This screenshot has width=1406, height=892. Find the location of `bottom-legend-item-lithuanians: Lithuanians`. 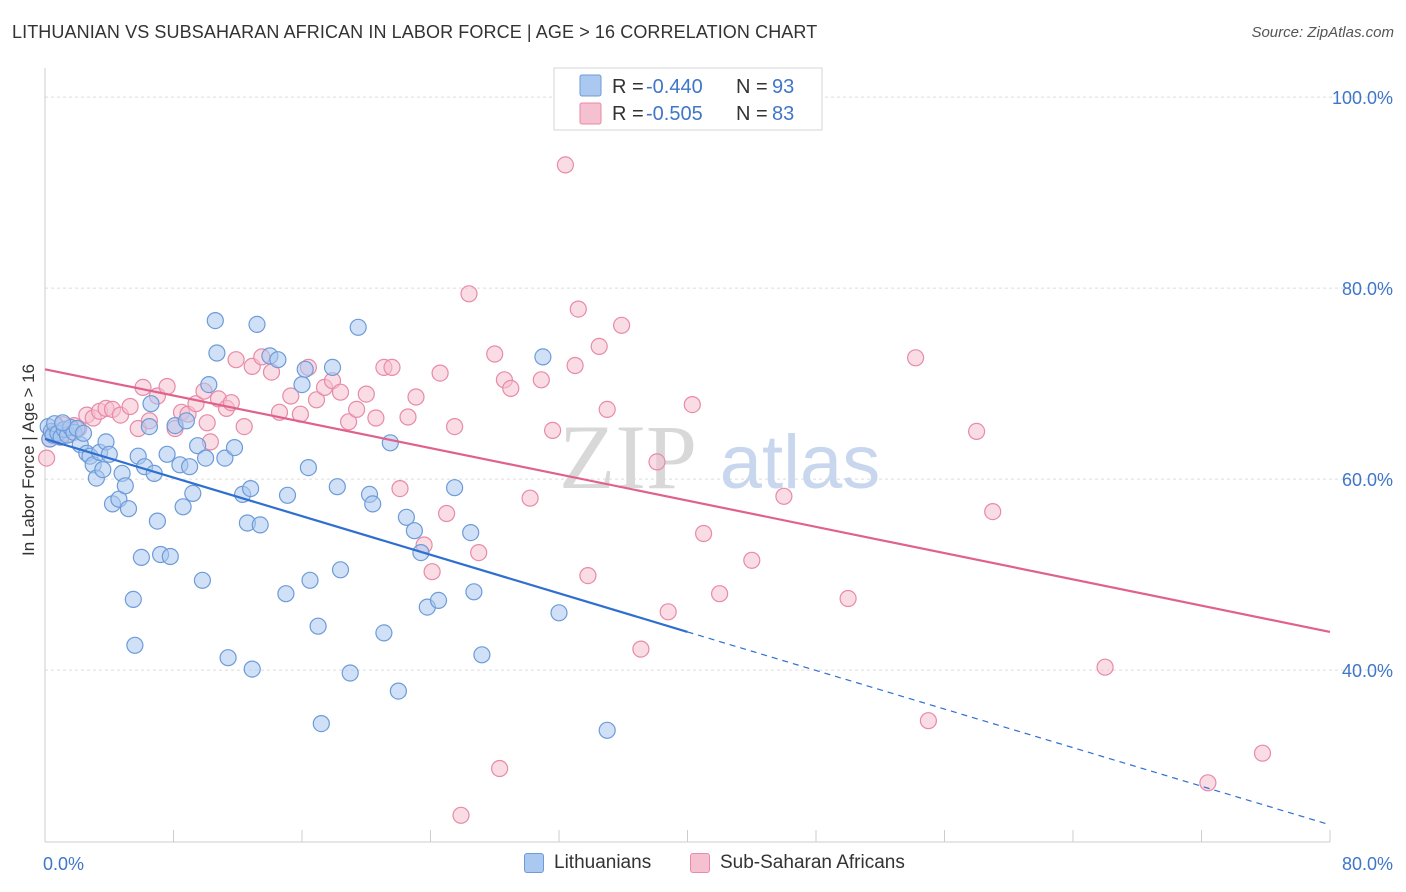

bottom-legend-item-lithuanians: Lithuanians is located at coordinates (587, 863).